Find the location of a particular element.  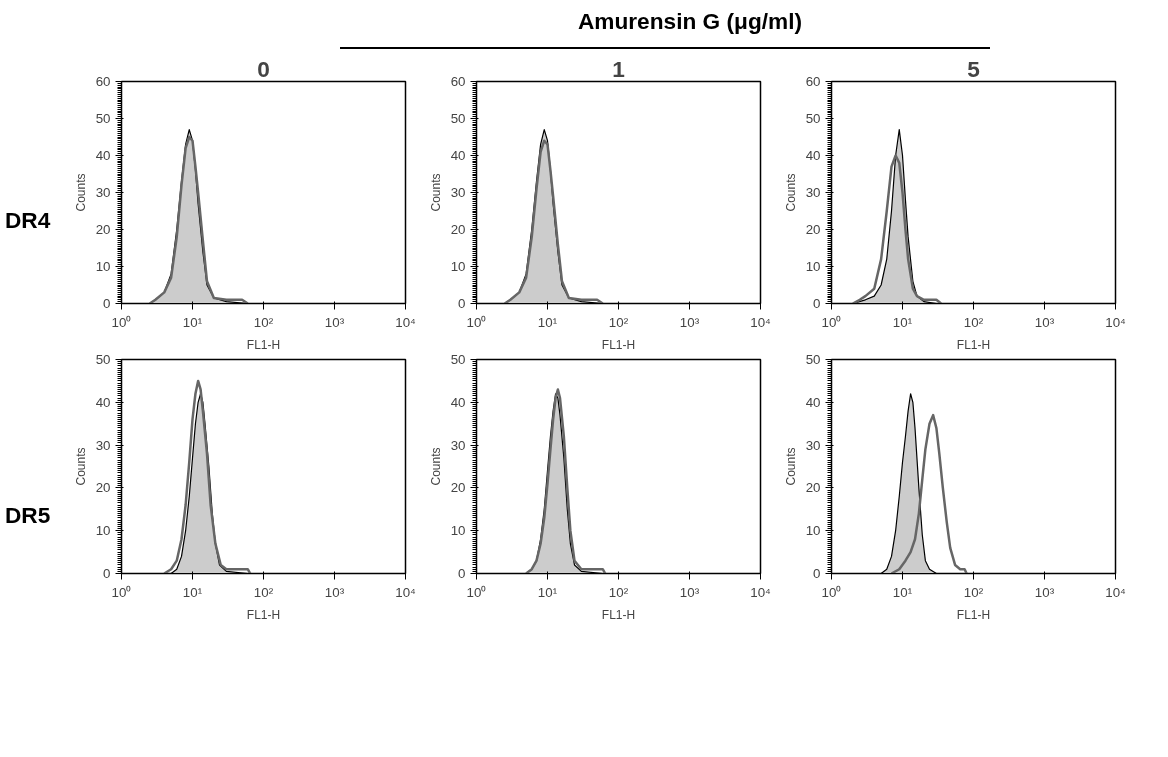

text: Amurensin G (μg/ml) is located at coordinates (690, 21).